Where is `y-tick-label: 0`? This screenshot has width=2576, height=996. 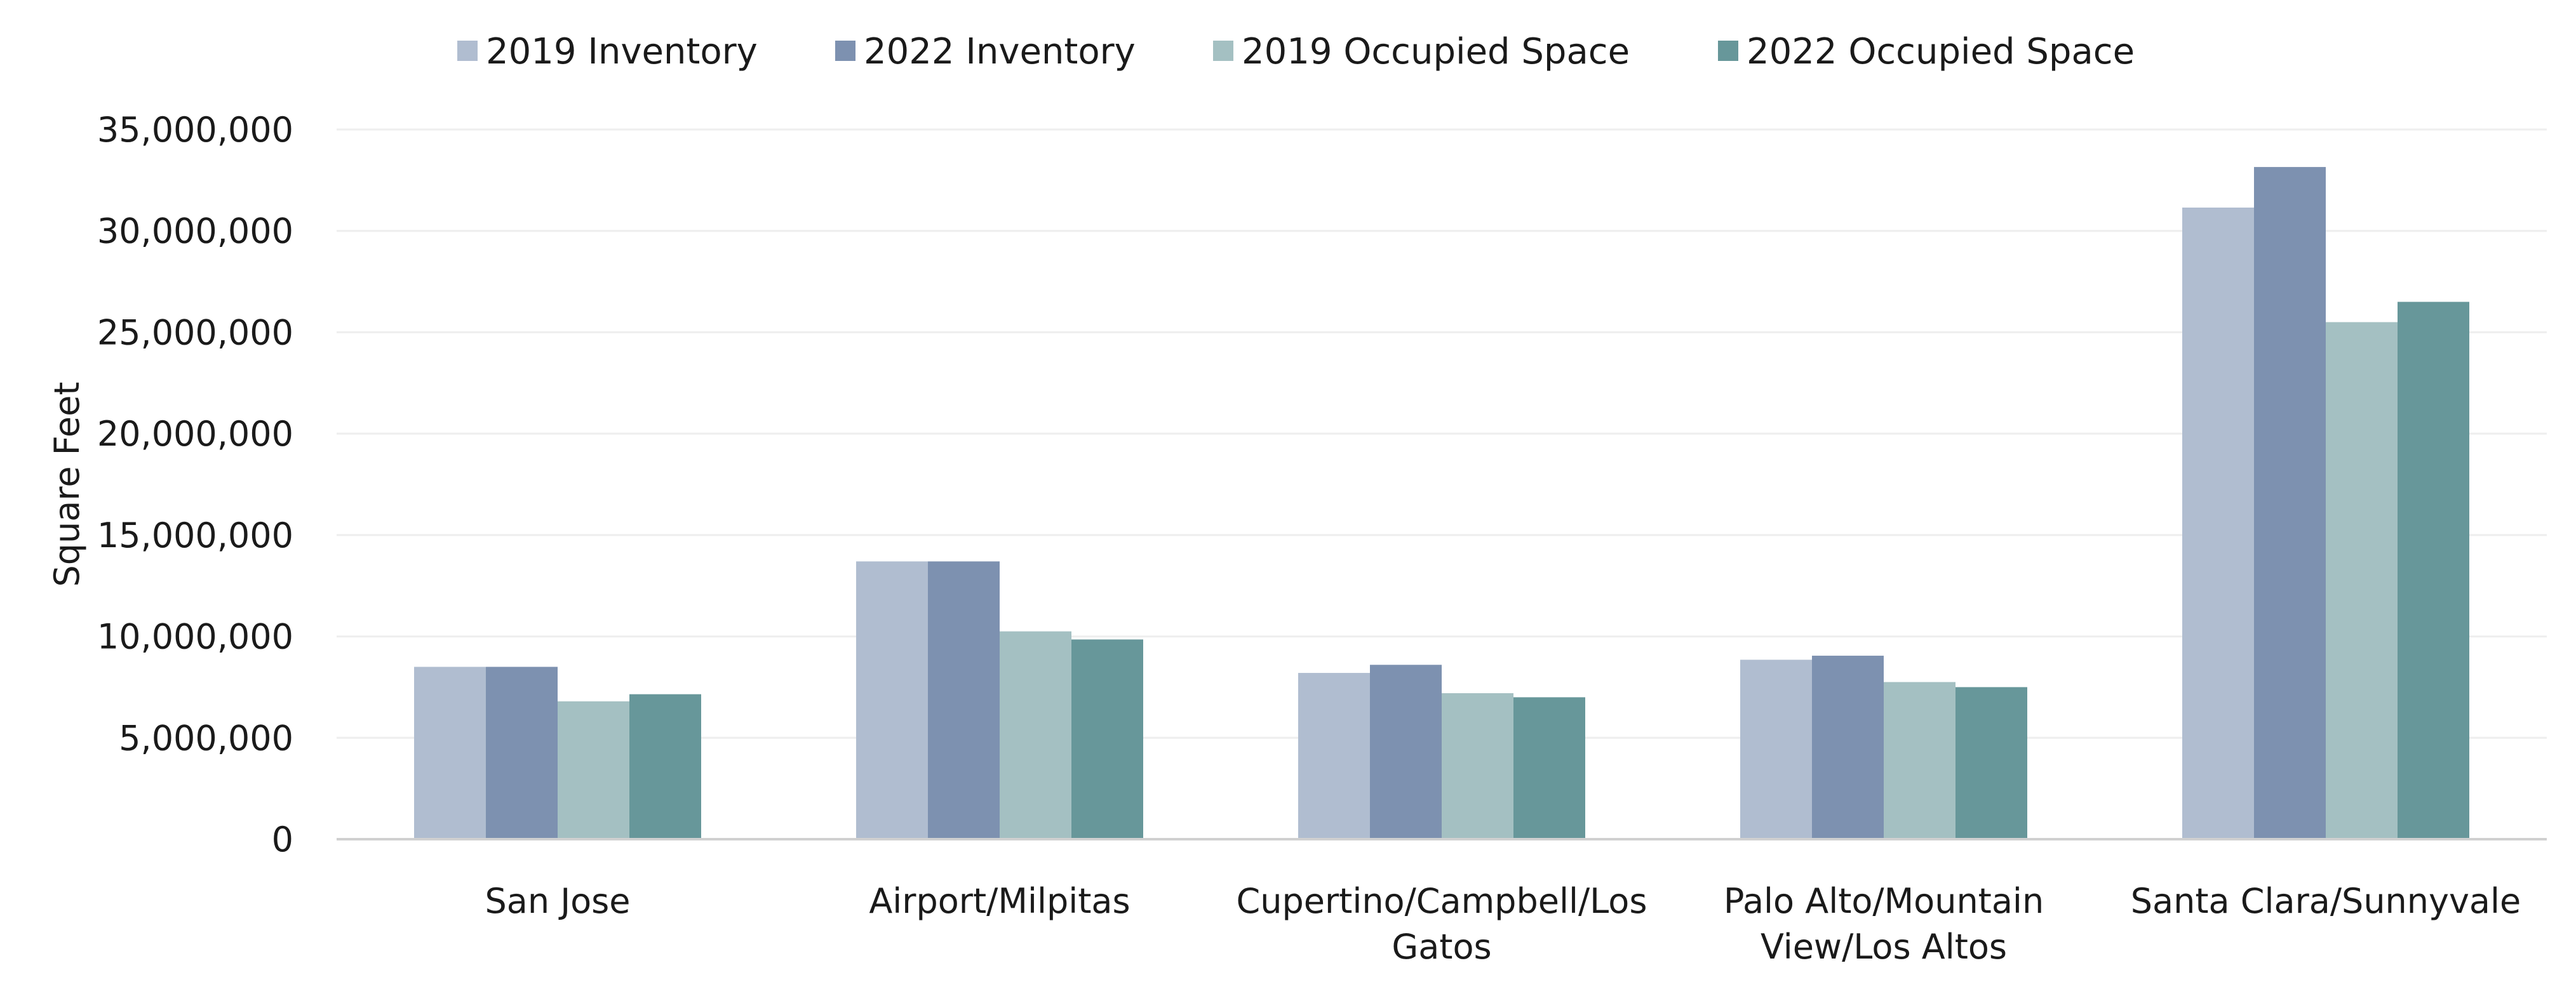 y-tick-label: 0 is located at coordinates (282, 840).